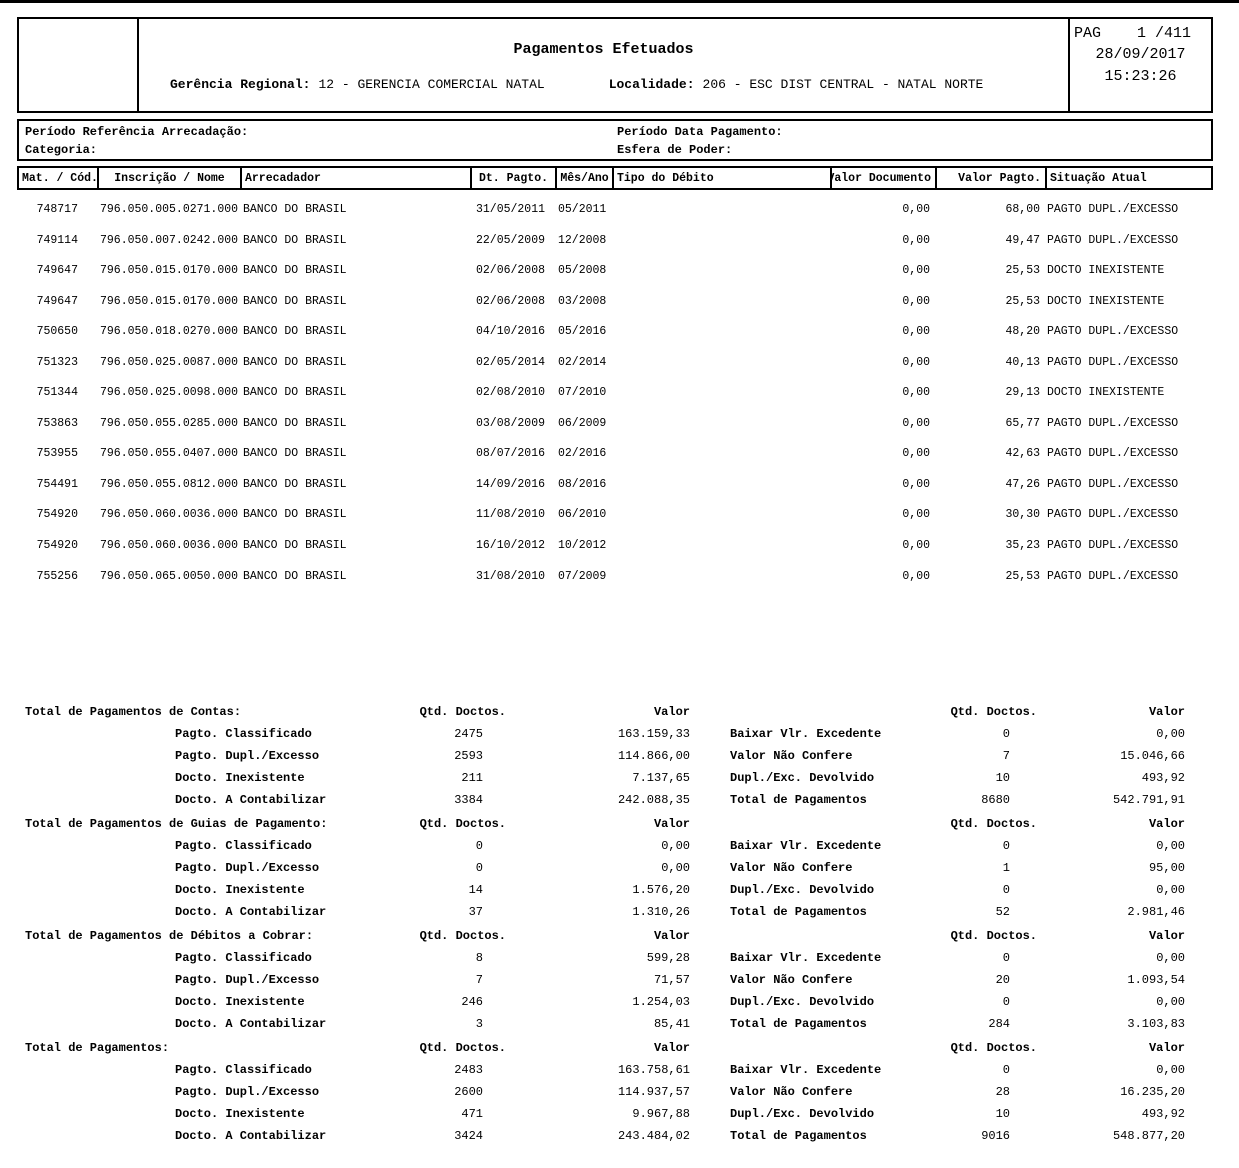 The height and width of the screenshot is (1168, 1239). I want to click on summary-right-qty: 10, so click(1002, 778).